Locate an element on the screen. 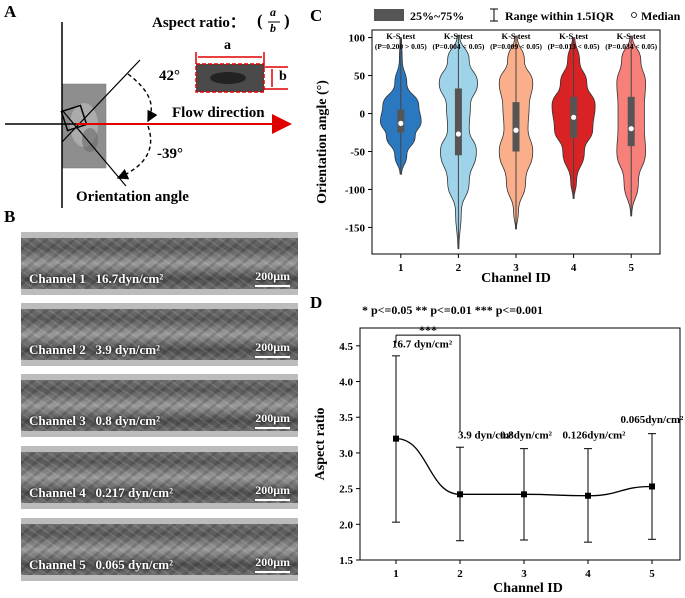 The width and height of the screenshot is (685, 598). significance-stars: *** is located at coordinates (428, 330).